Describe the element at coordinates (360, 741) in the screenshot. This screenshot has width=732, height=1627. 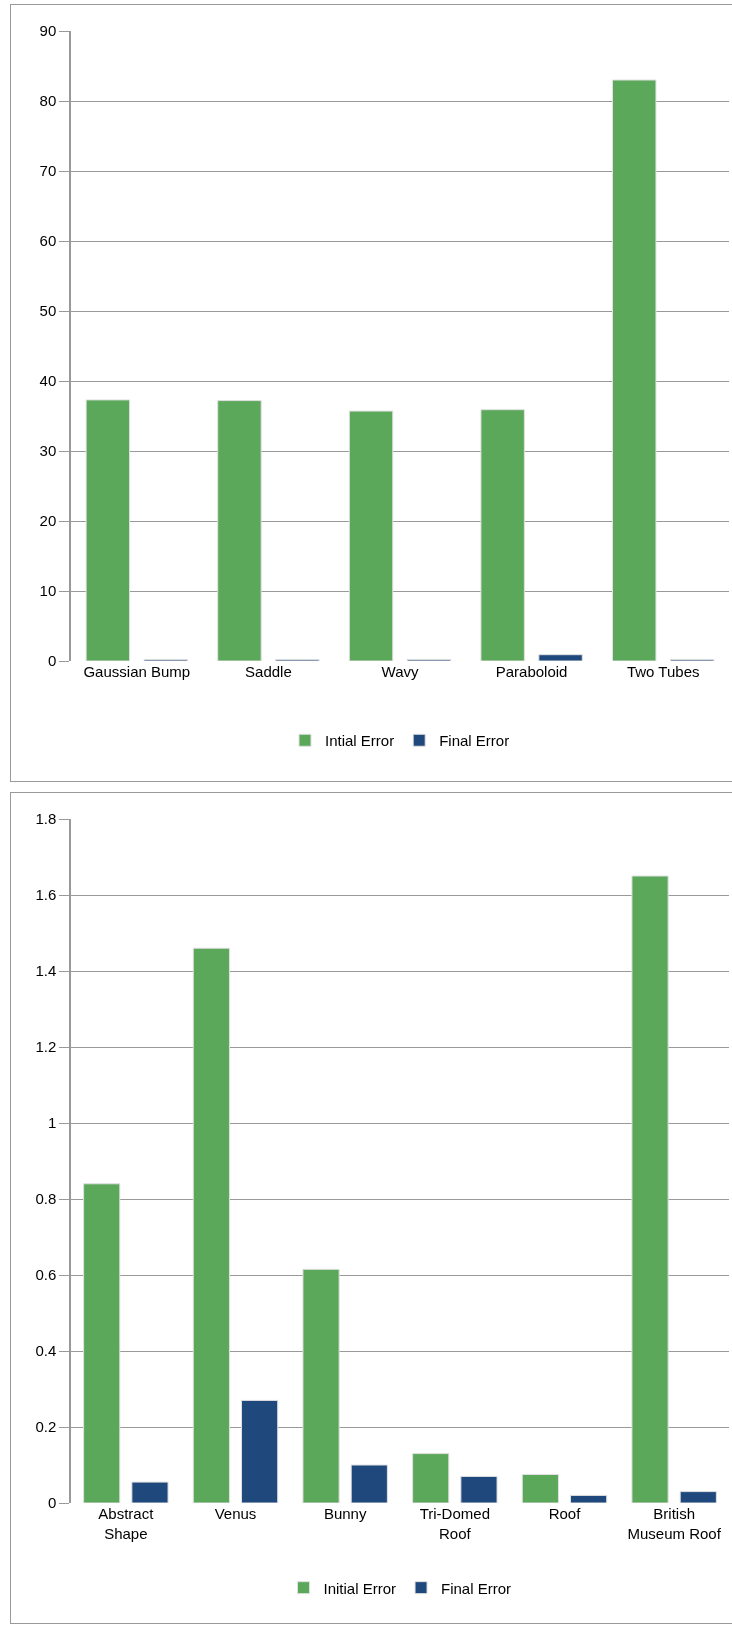
I see `legend-label: Intial Error` at that location.